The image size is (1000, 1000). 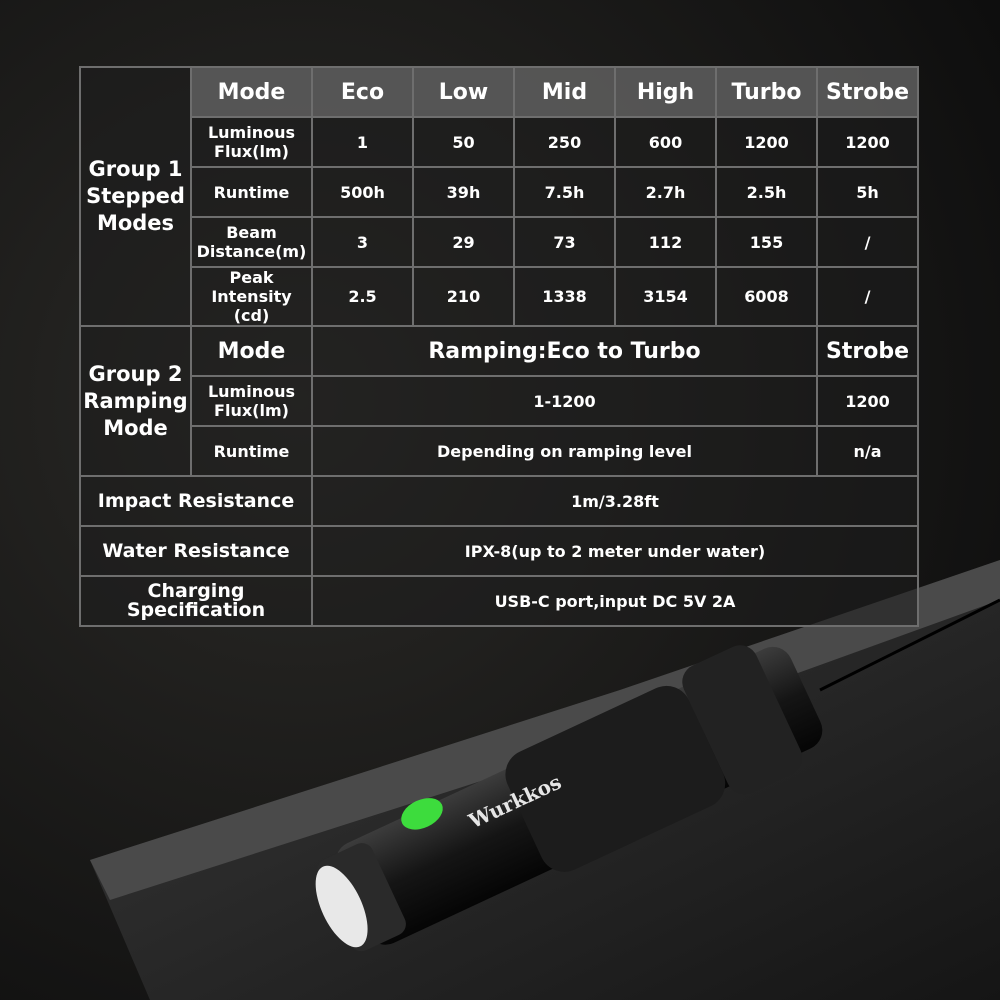 I want to click on cell: 73, so click(x=564, y=242).